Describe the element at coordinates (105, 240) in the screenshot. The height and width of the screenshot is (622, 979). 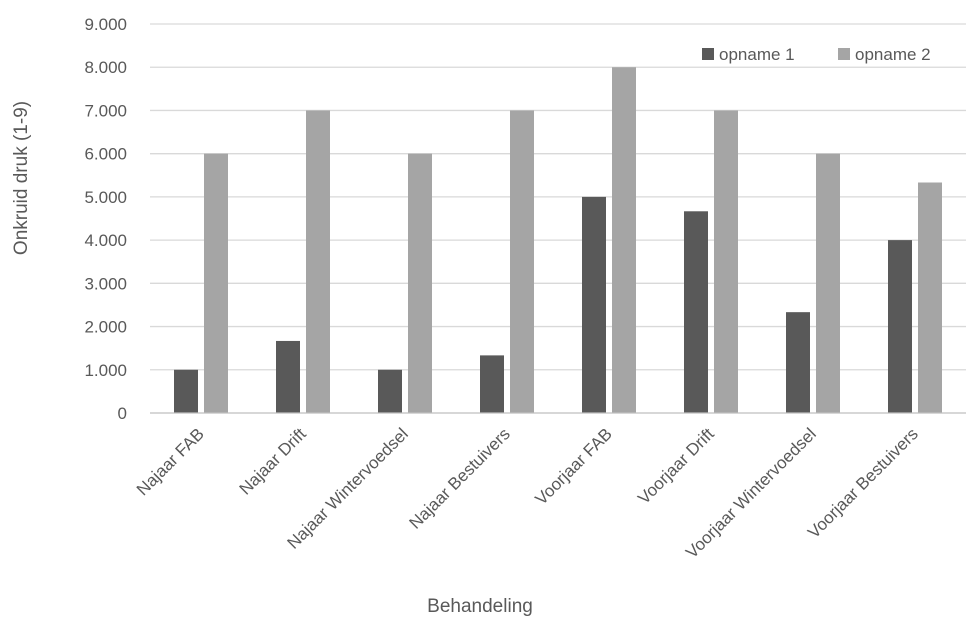
I see `y-tick-label: 4.000` at that location.